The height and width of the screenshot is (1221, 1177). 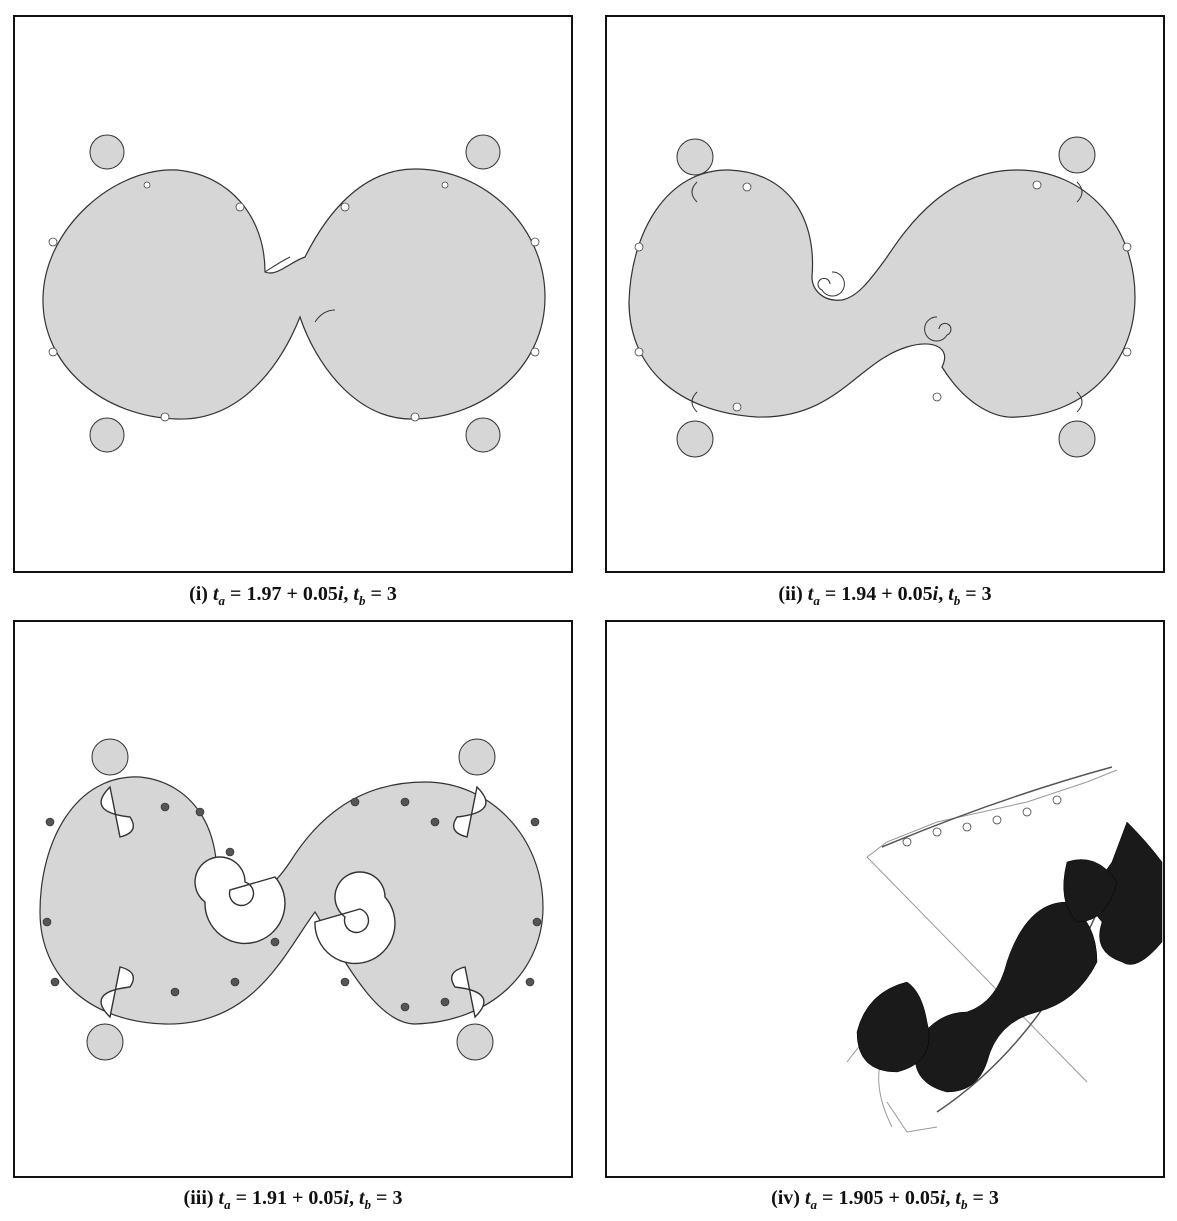 I want to click on limit-set-figure-iv, so click(x=1004, y=949).